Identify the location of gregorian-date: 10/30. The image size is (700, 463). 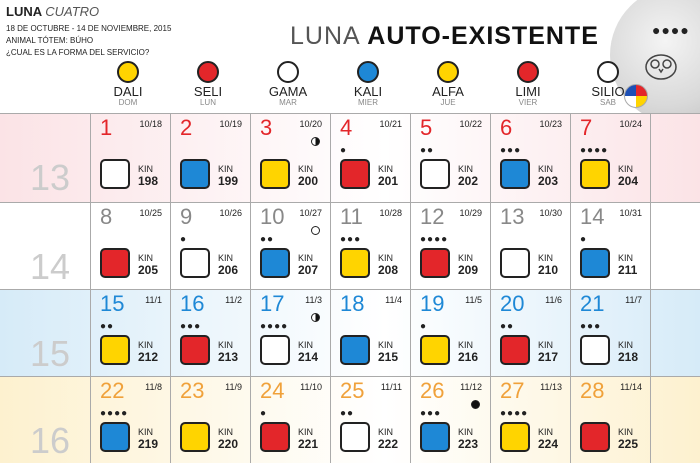
(550, 213).